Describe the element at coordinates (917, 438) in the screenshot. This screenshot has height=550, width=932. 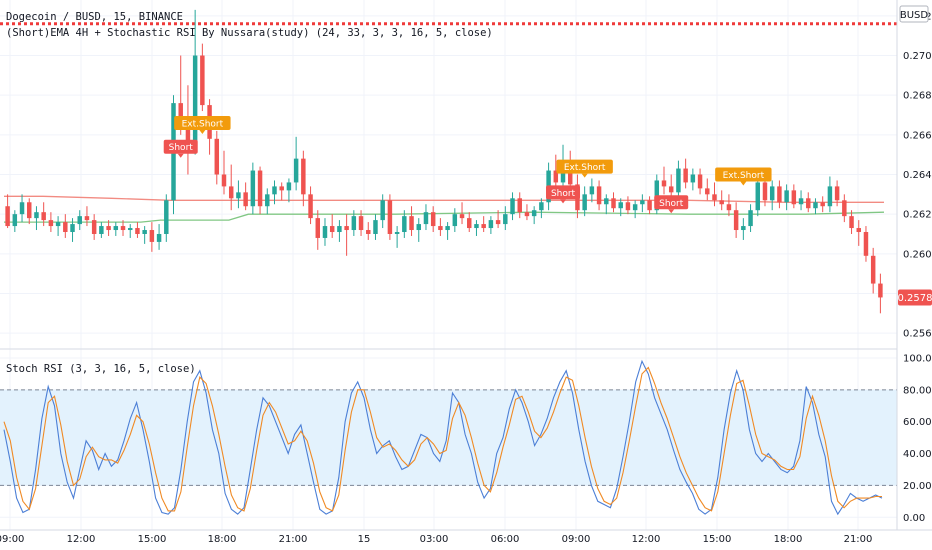
I see `oscillator-axis: 100.00 80.00 60.00 40.00 20.00 0.00` at that location.